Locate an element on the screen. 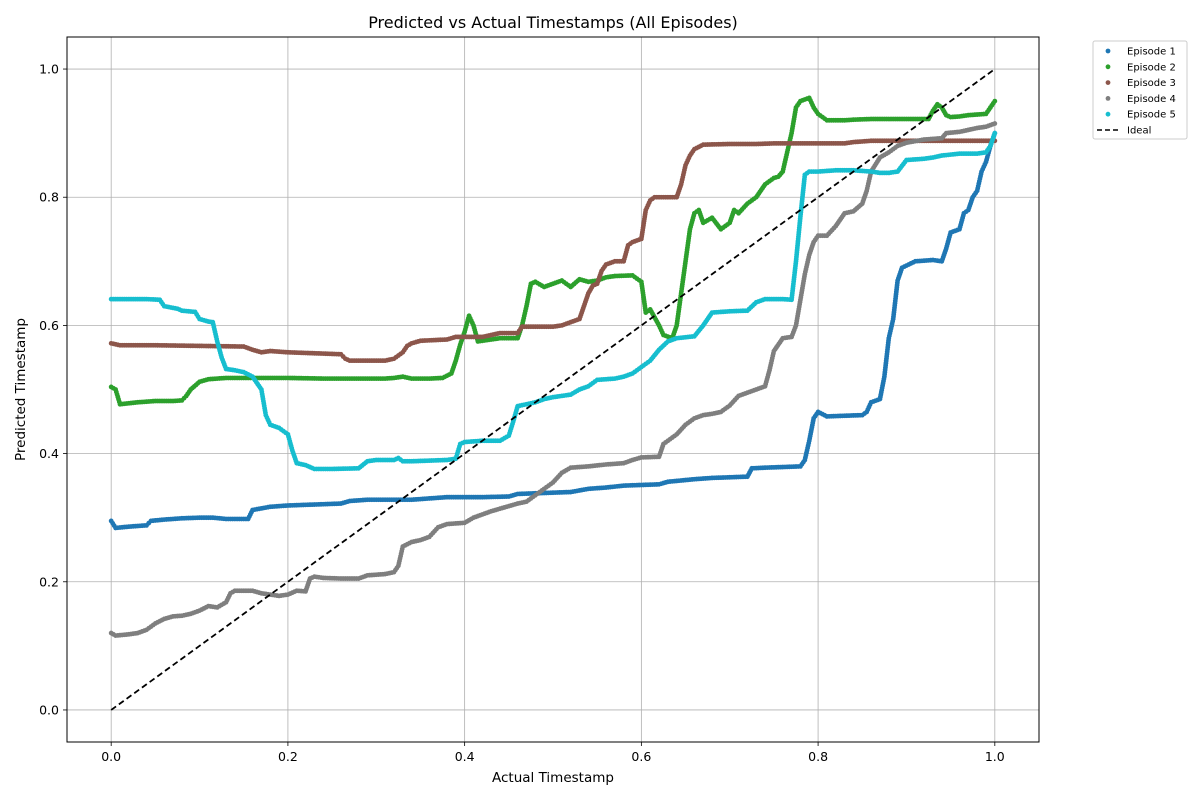  y-tick-label: 1.0 is located at coordinates (49, 69).